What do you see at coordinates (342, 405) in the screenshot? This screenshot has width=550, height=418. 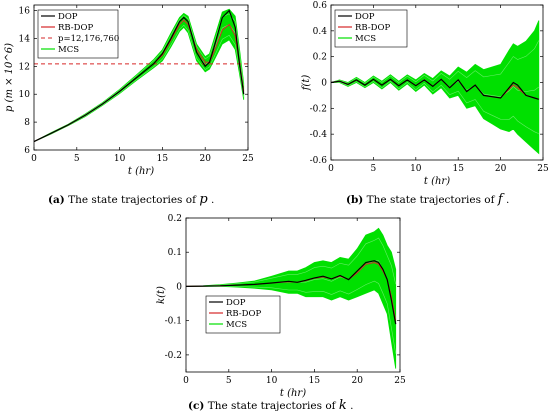 I see `caption-c-symbol: k` at bounding box center [342, 405].